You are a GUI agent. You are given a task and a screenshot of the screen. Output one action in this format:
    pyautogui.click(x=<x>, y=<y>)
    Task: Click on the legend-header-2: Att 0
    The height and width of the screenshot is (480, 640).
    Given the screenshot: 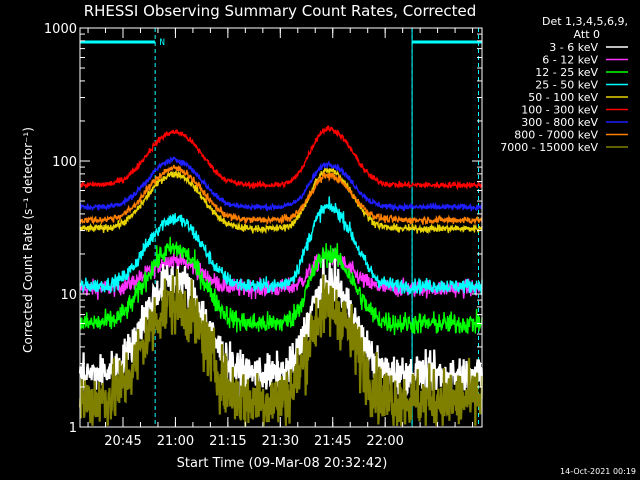 What is the action you would take?
    pyautogui.click(x=587, y=34)
    